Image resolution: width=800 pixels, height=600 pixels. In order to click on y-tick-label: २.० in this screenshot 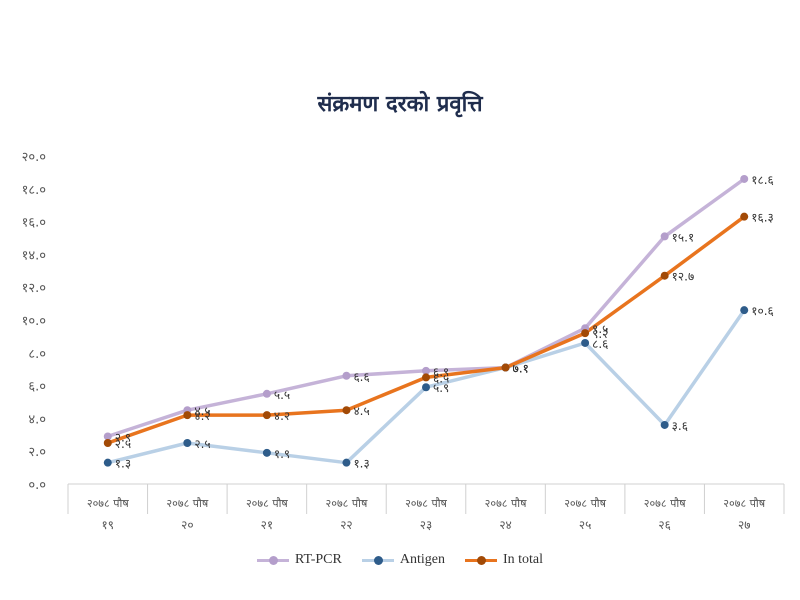, I will do `click(37, 452)`.